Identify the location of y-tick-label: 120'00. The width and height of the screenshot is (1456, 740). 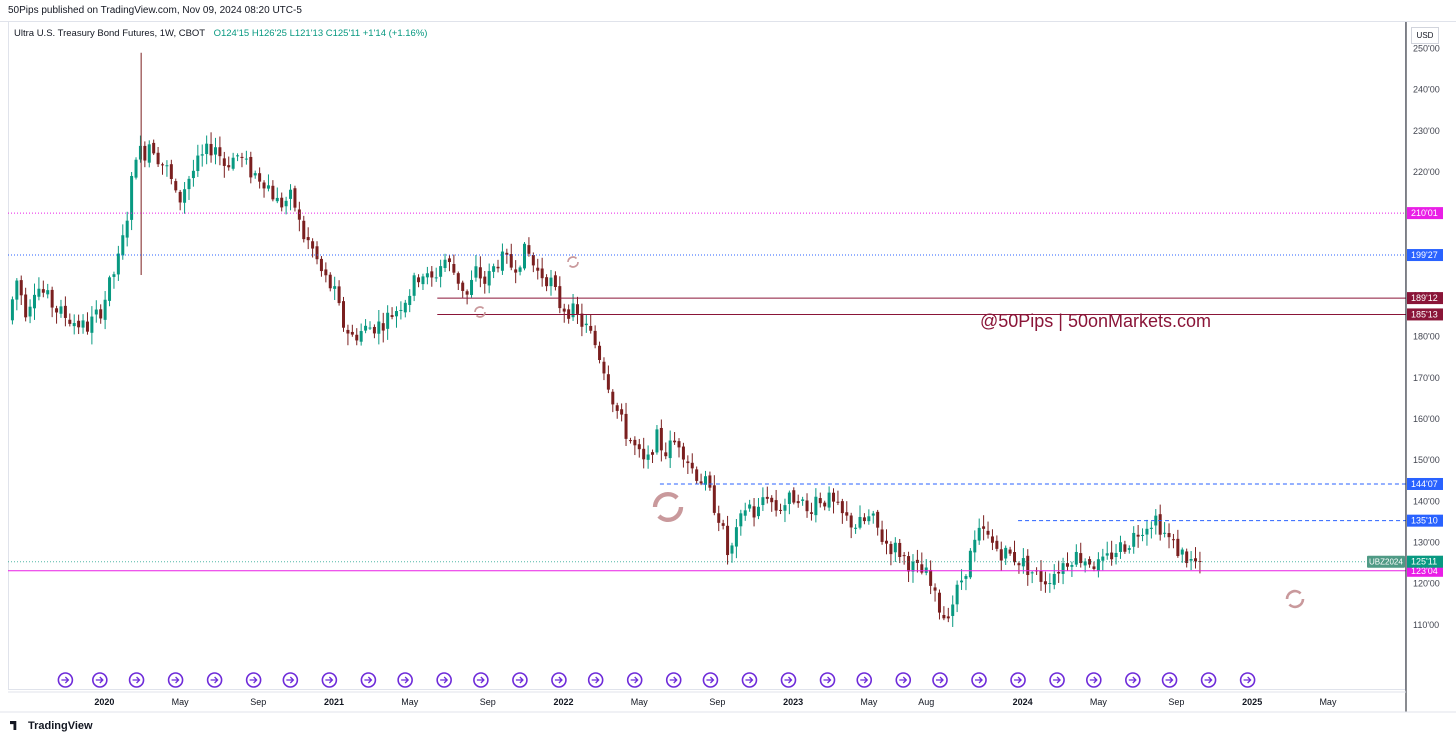
(1426, 584).